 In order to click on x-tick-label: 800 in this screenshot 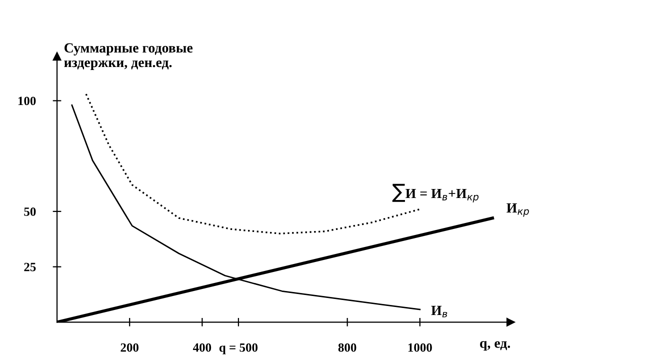, I will do `click(347, 347)`.